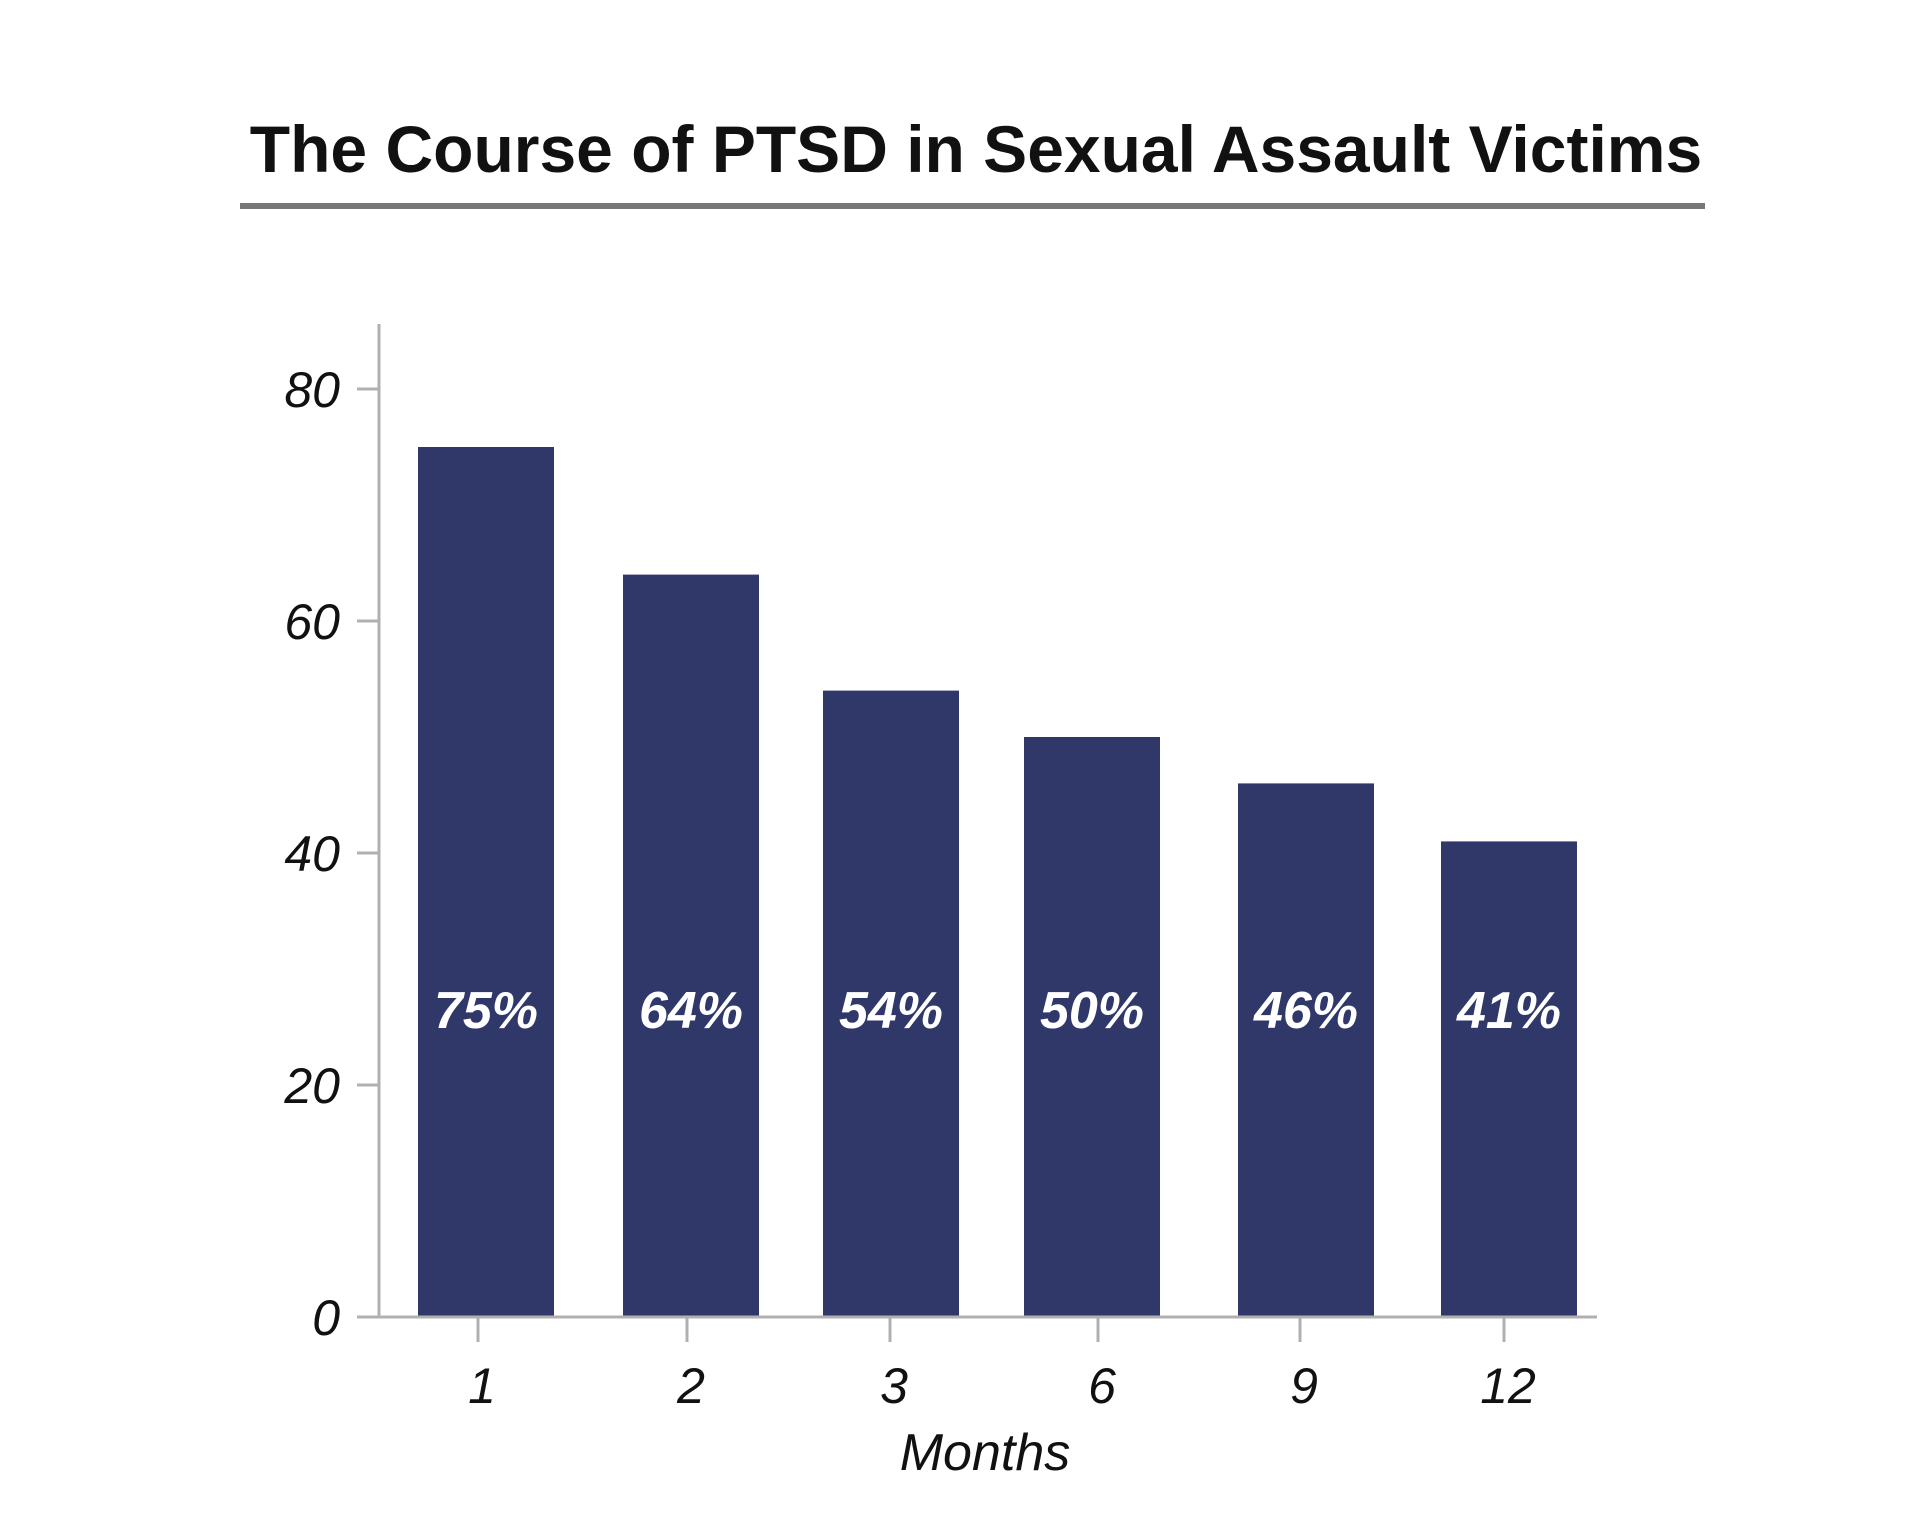 This screenshot has height=1536, width=1920. I want to click on x-tick-label: 3, so click(894, 1386).